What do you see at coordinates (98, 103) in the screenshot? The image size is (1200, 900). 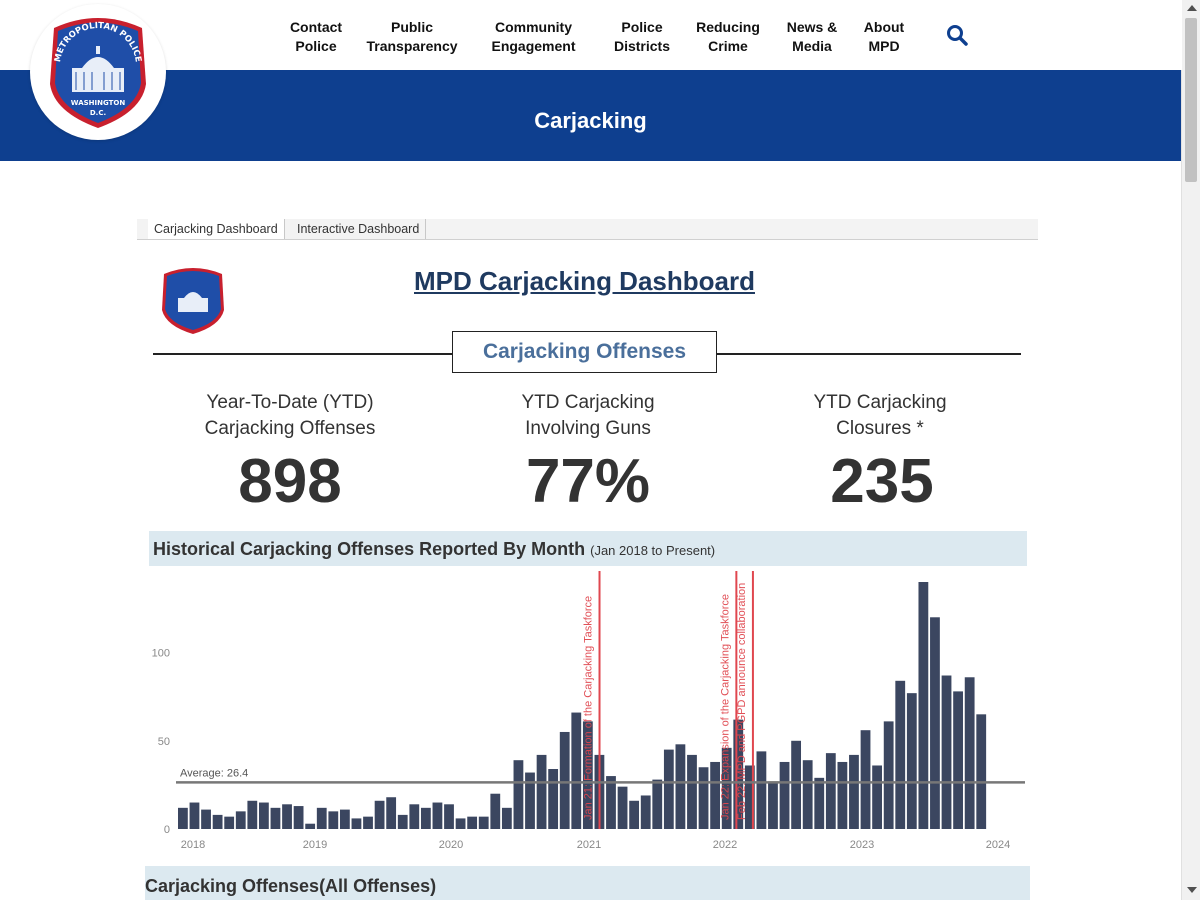 I see `logo-text-bottom: WASHINGTON` at bounding box center [98, 103].